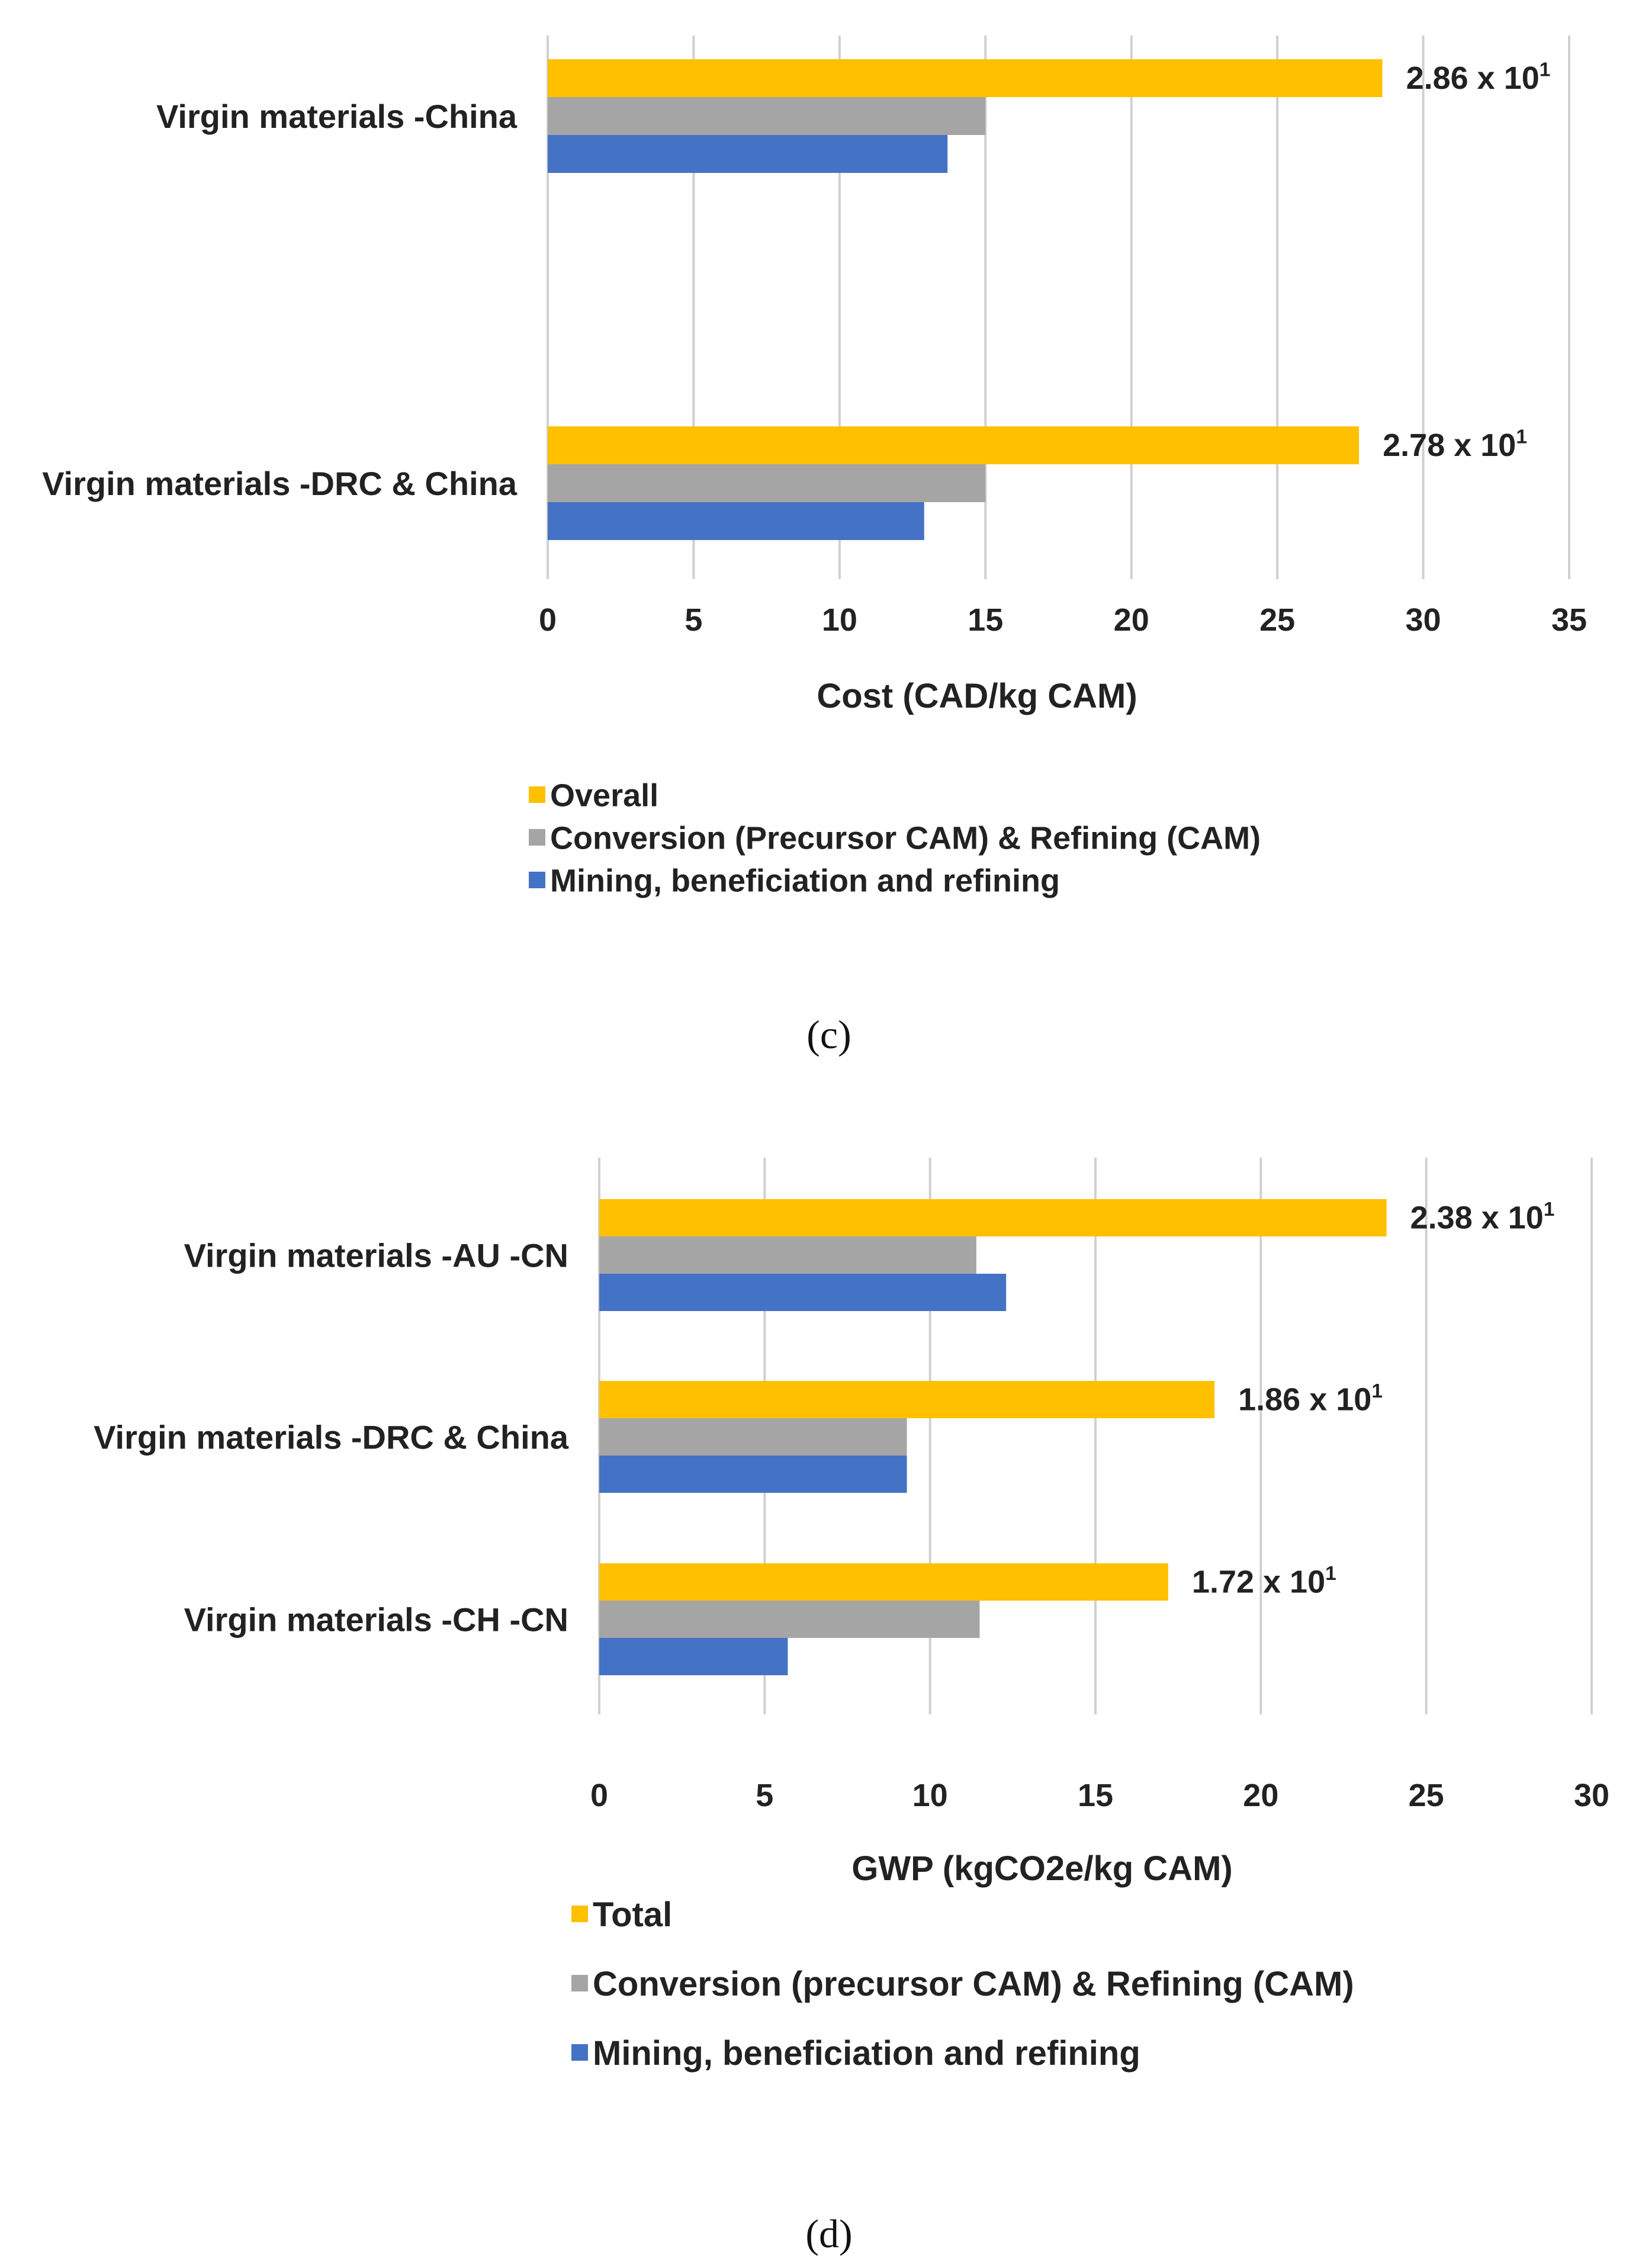 The image size is (1639, 2268). Describe the element at coordinates (828, 1035) in the screenshot. I see `panel-caption: (c)` at that location.